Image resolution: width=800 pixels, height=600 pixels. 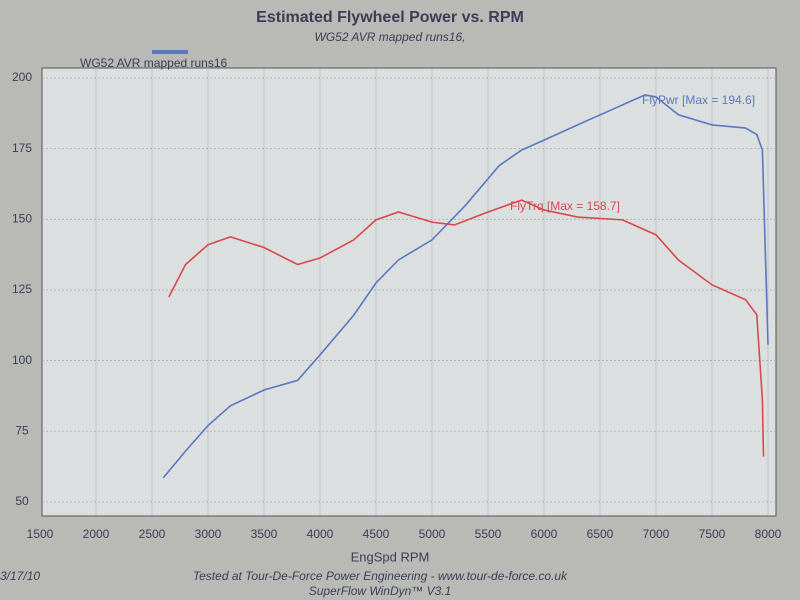 I want to click on chart-subtitle: WG52 AVR mapped runs16,, so click(x=390, y=37).